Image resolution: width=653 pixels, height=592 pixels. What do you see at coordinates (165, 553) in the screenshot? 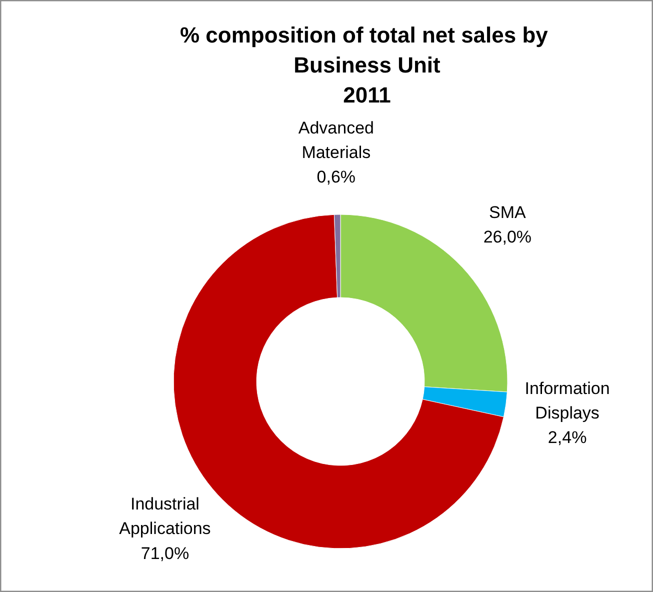
I see `data-label: 71,0%` at bounding box center [165, 553].